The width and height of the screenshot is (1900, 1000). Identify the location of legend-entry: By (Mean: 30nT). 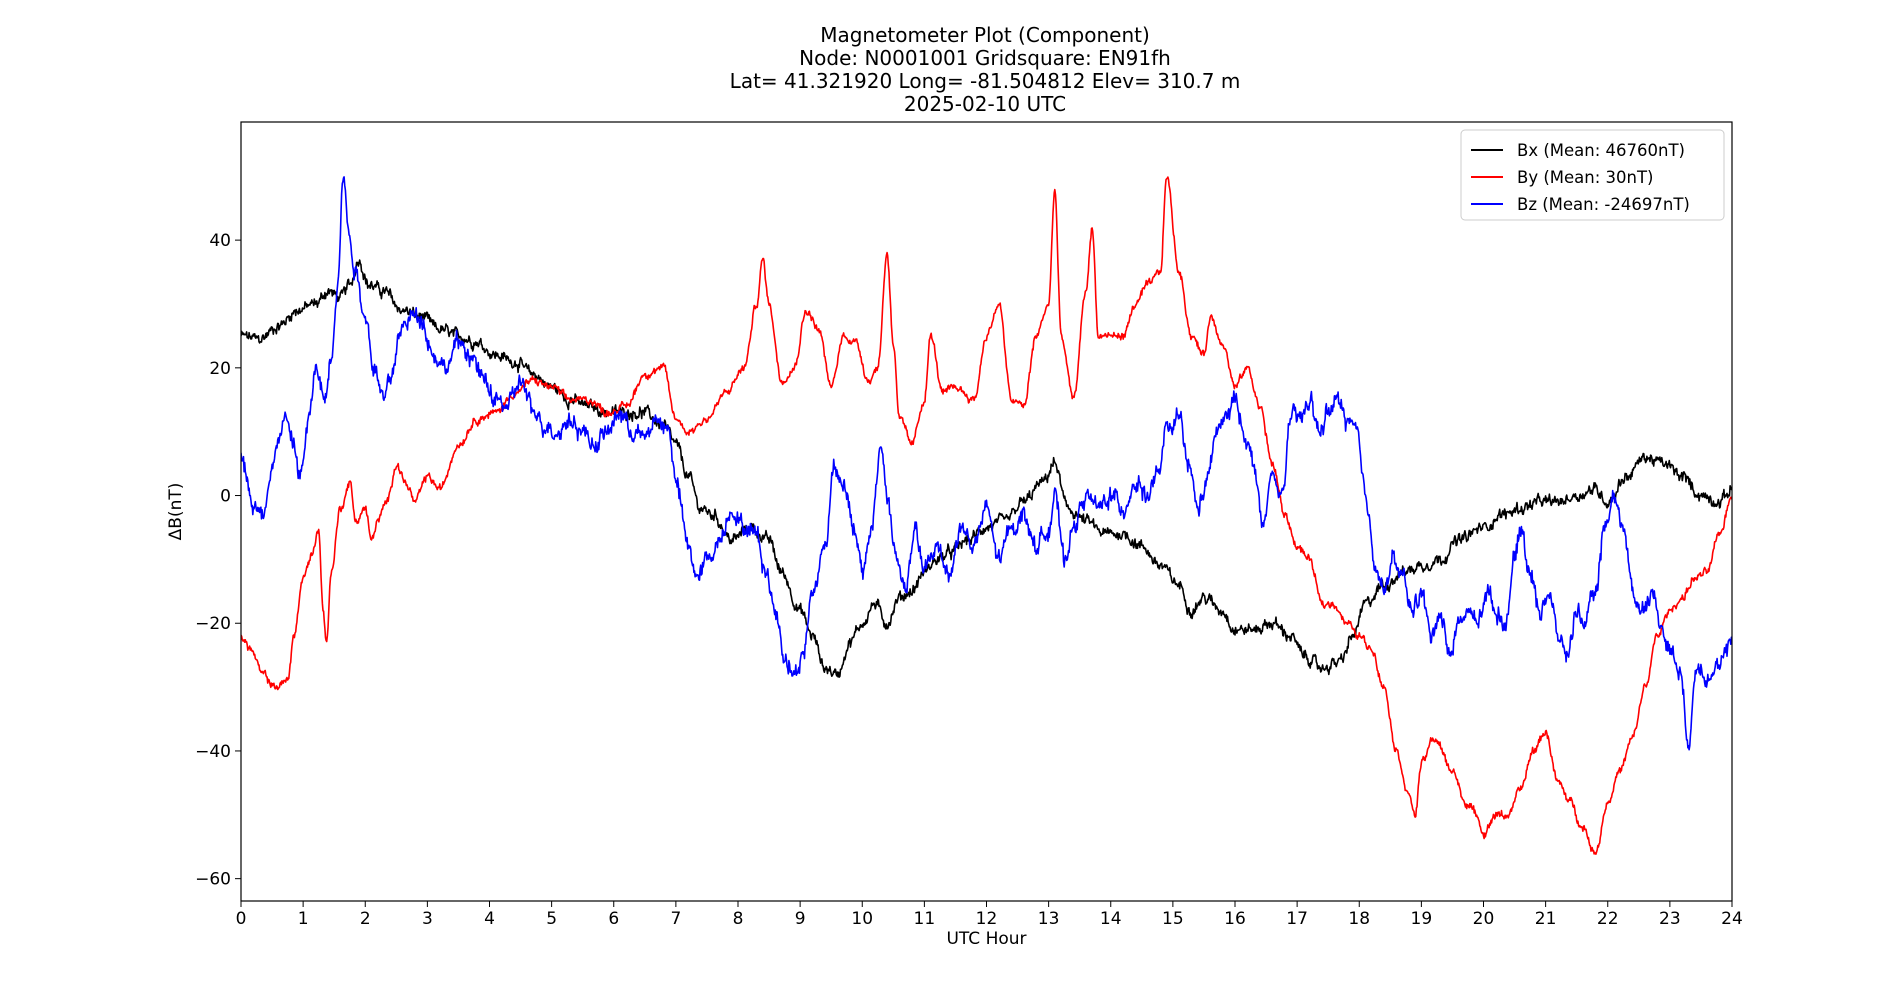
(1585, 177).